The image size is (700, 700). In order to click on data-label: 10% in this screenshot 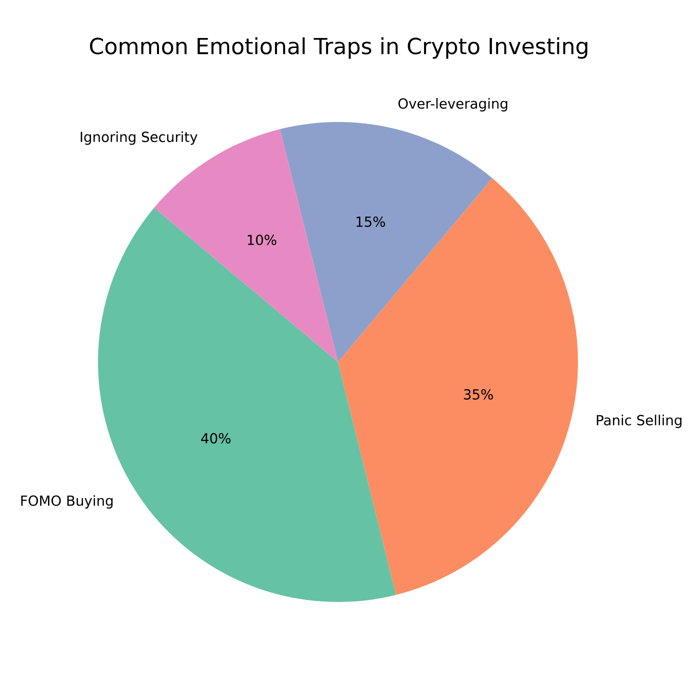, I will do `click(262, 240)`.